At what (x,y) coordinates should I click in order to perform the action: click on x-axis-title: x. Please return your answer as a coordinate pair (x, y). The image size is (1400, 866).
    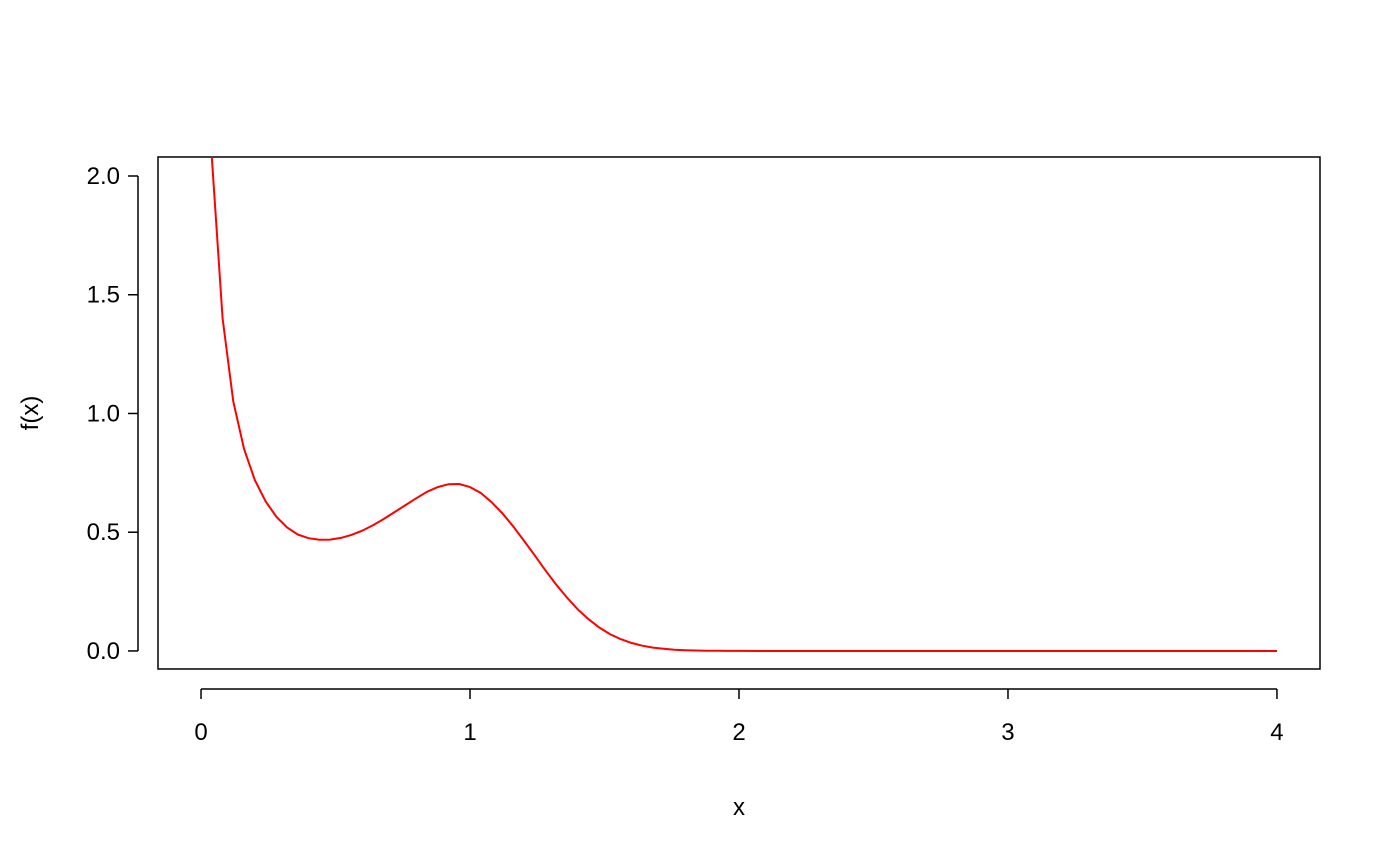
    Looking at the image, I should click on (739, 807).